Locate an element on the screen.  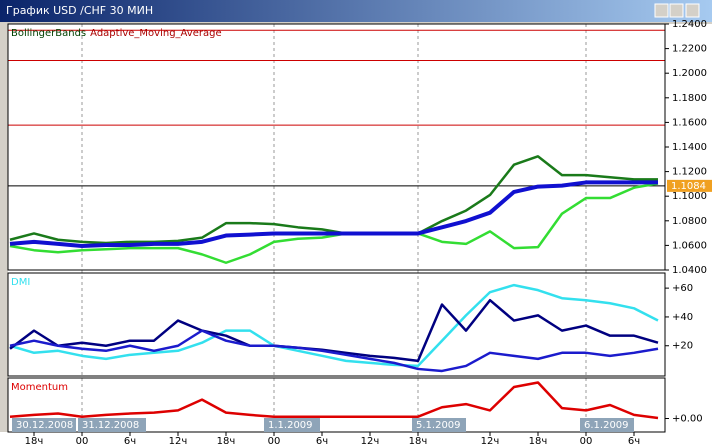
y-tick-label: 1.1600 is located at coordinates (689, 122).